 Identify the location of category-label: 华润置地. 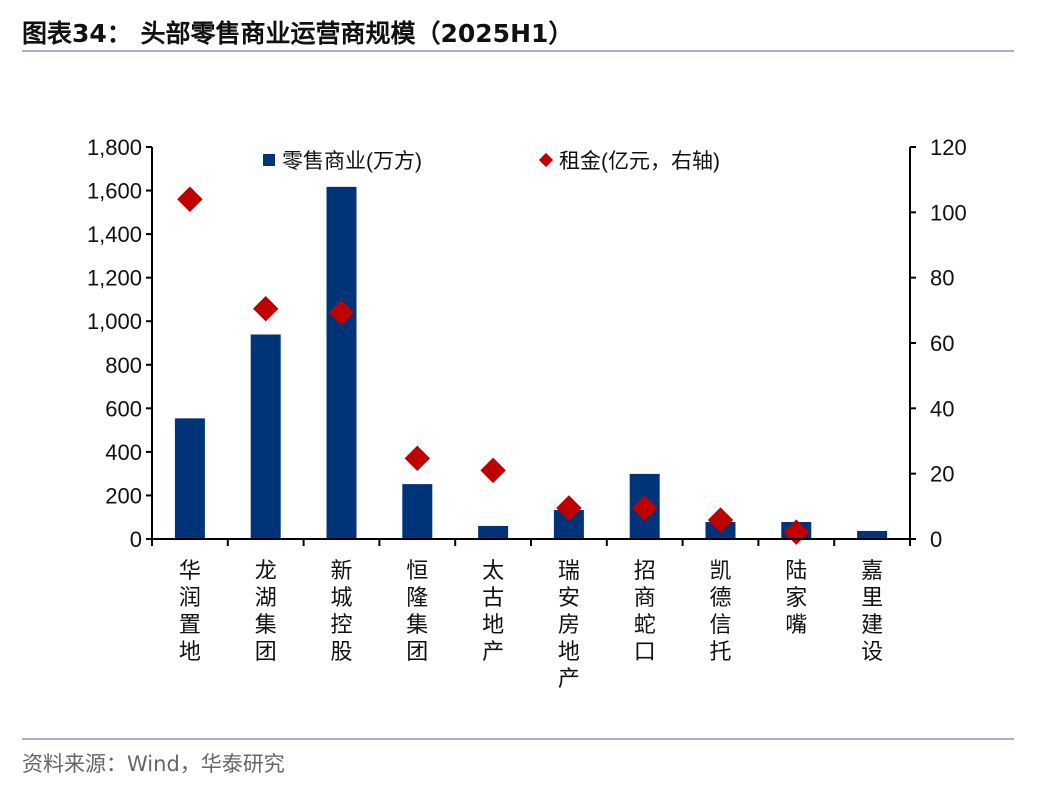
(190, 611).